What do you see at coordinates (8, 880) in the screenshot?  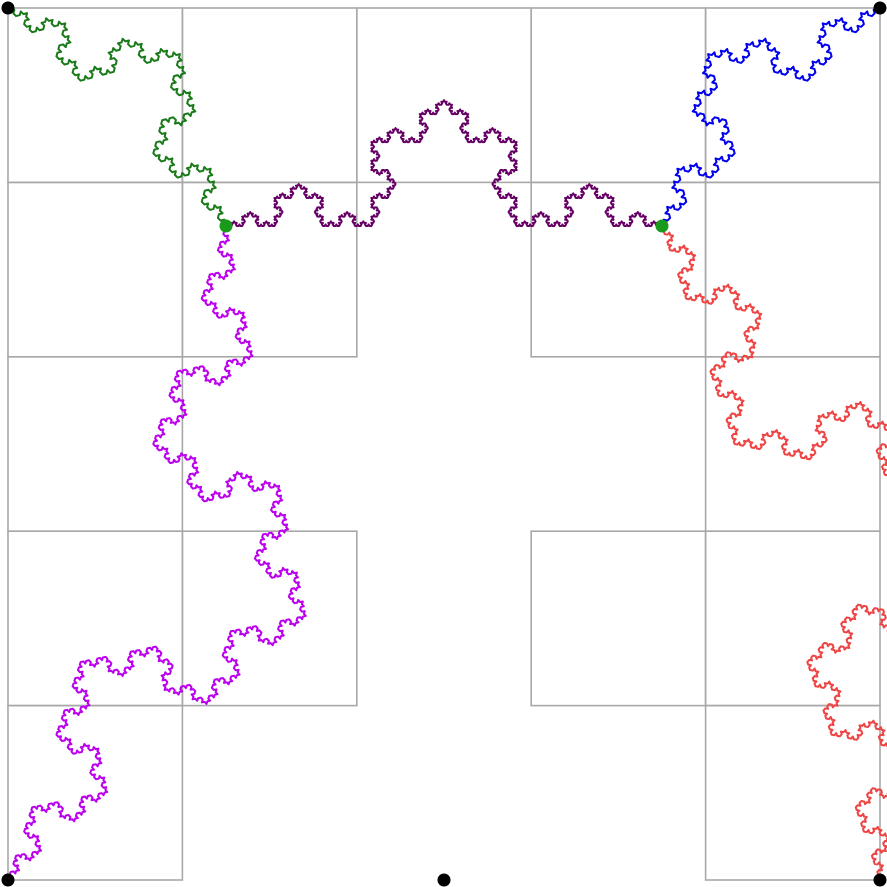 I see `point-bottom-left` at bounding box center [8, 880].